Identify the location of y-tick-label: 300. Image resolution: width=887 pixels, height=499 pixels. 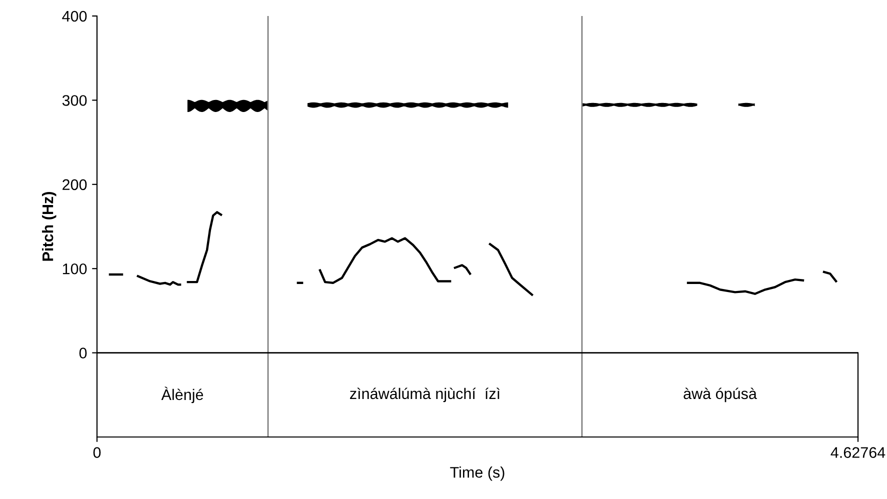
(74, 100).